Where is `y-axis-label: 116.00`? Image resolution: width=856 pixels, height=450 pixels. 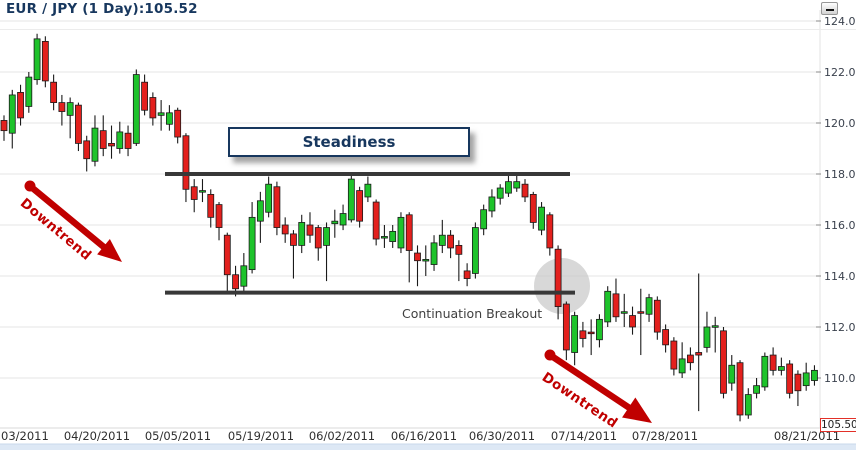 y-axis-label: 116.00 is located at coordinates (840, 225).